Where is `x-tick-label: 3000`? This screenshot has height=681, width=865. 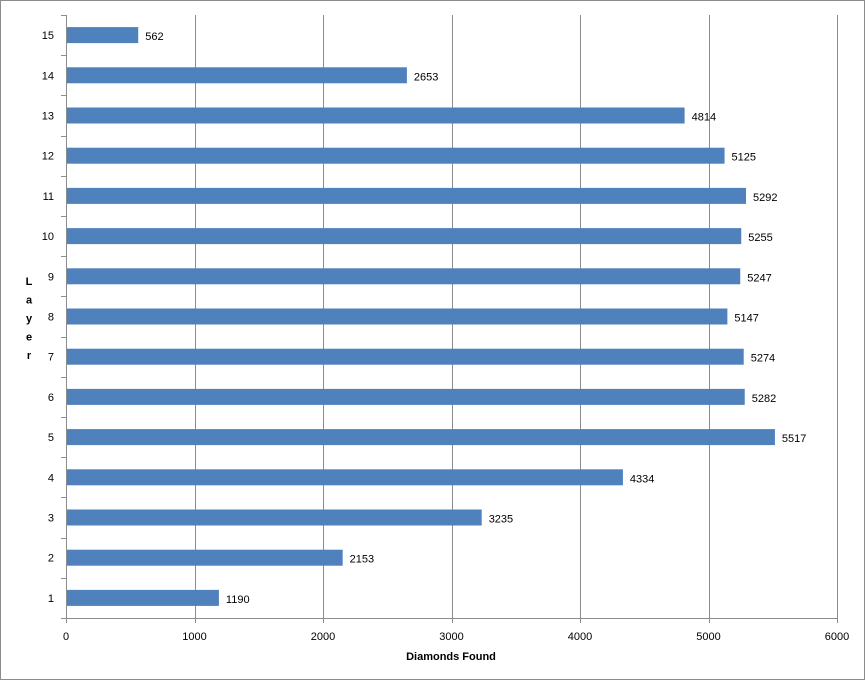
x-tick-label: 3000 is located at coordinates (451, 637).